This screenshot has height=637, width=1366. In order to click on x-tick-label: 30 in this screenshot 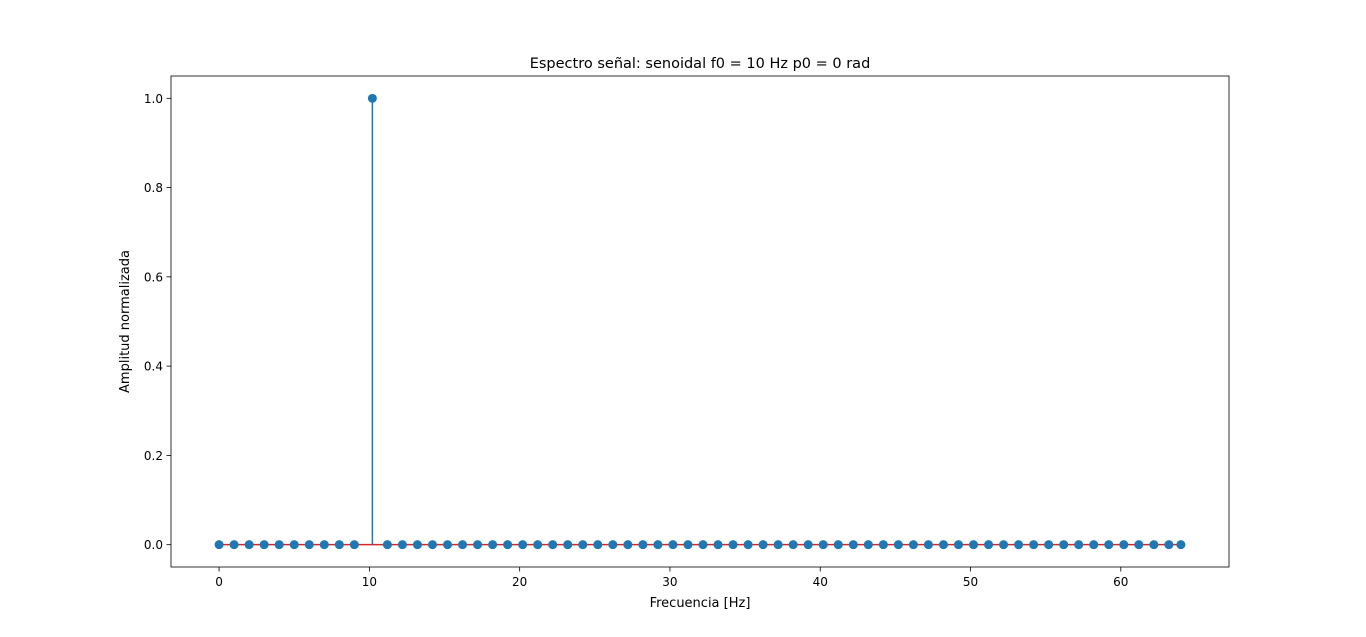, I will do `click(669, 582)`.